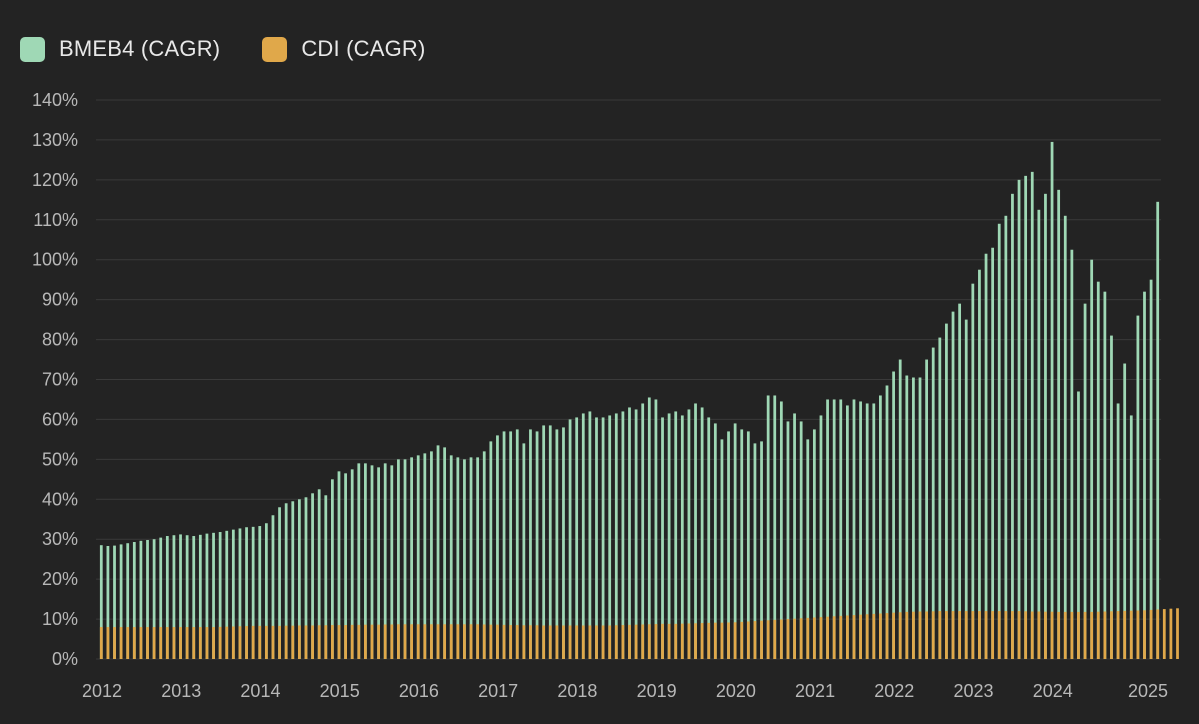 Image resolution: width=1199 pixels, height=724 pixels. I want to click on legend-item-cdi: CDI (CAGR), so click(343, 49).